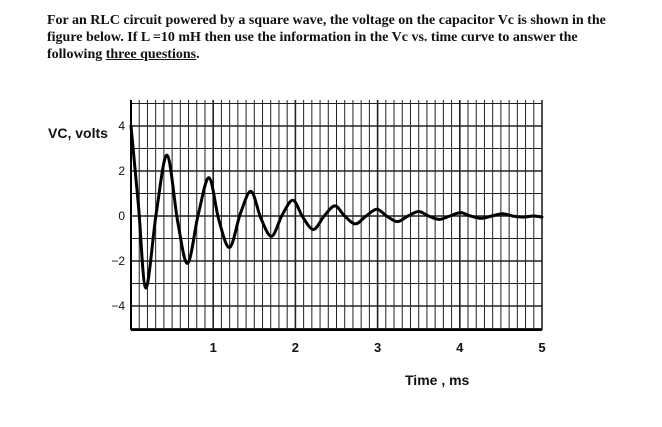 The width and height of the screenshot is (662, 427). What do you see at coordinates (121, 171) in the screenshot?
I see `y-tick-label: 2` at bounding box center [121, 171].